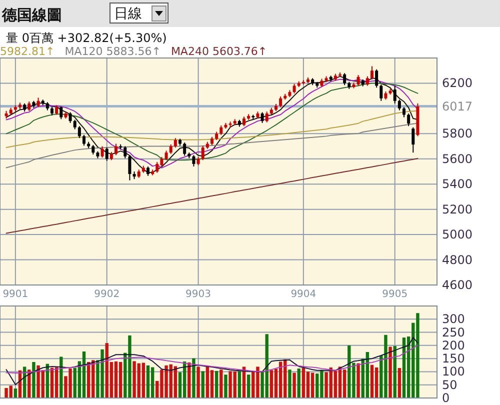  What do you see at coordinates (453, 371) in the screenshot?
I see `y-tick-label: 100` at bounding box center [453, 371].